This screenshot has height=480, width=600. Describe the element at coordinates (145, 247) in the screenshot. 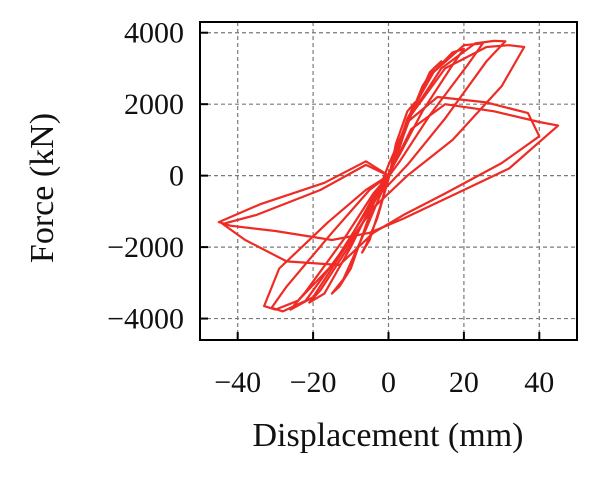

I see `y-tick-label: −2000` at that location.